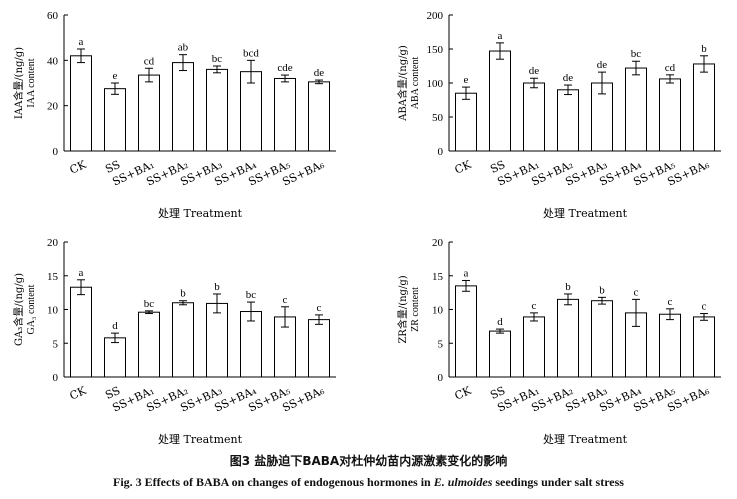 The width and height of the screenshot is (737, 499). What do you see at coordinates (415, 309) in the screenshot?
I see `y-axis-label-en: ZR content` at bounding box center [415, 309].